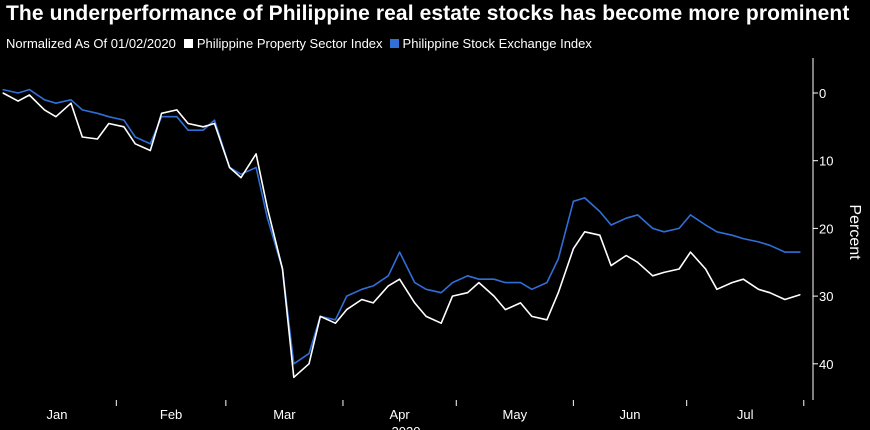 This screenshot has height=430, width=870. I want to click on y-tick-label: 30, so click(826, 296).